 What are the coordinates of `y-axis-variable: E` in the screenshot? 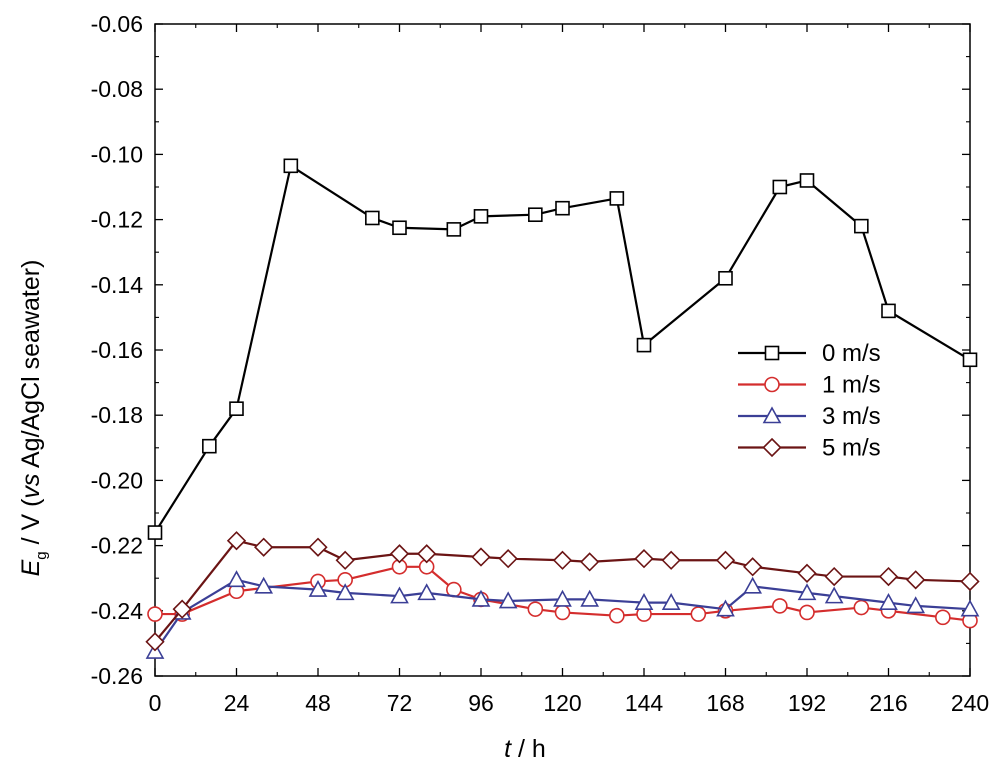 It's located at (31, 567).